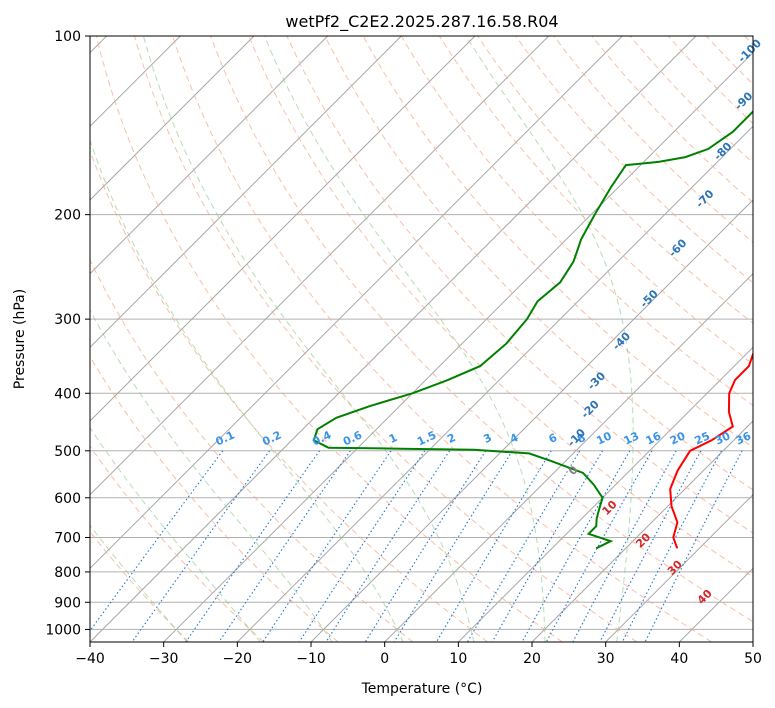 The height and width of the screenshot is (708, 775). I want to click on mixing-ratio-label: 20, so click(678, 438).